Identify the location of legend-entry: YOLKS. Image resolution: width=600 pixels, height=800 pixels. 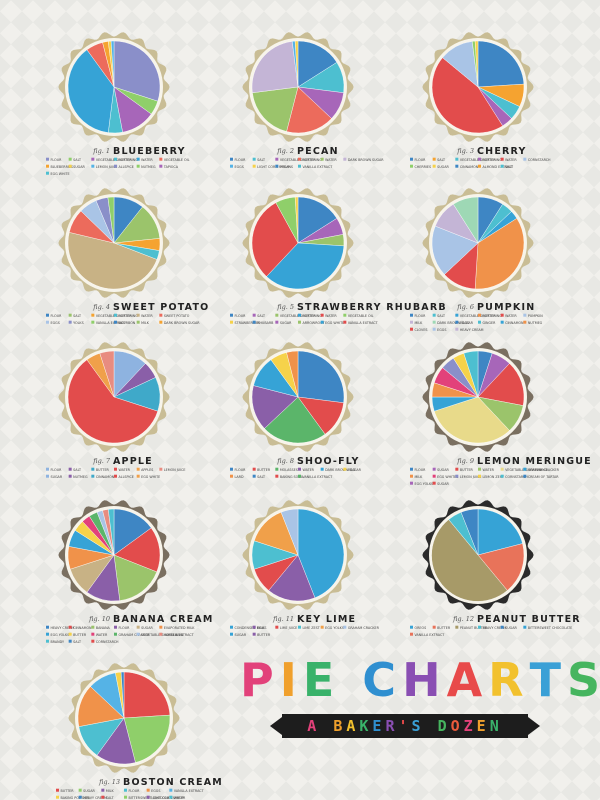
(78, 323).